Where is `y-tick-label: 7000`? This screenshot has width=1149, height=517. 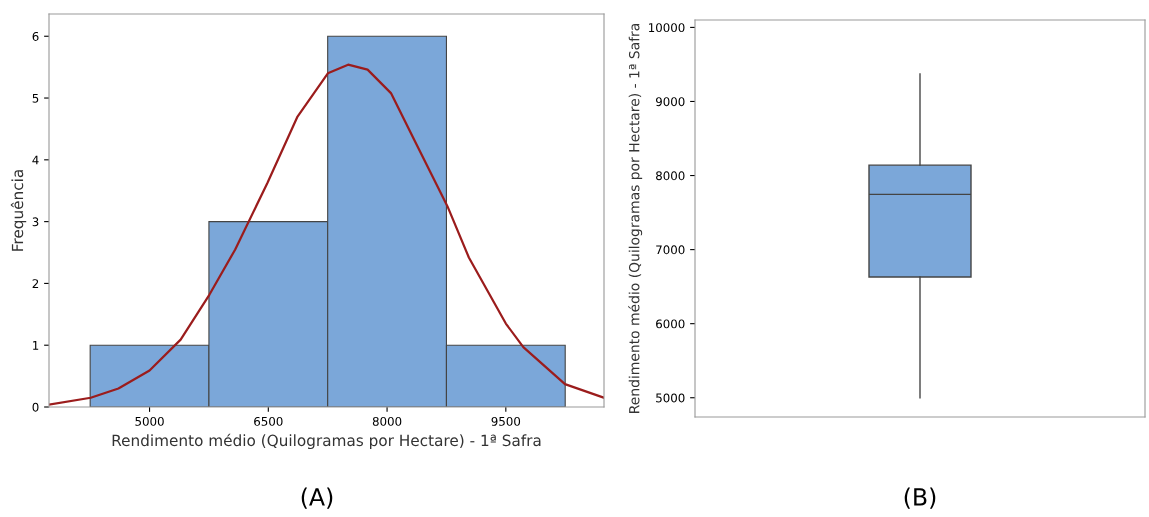
y-tick-label: 7000 is located at coordinates (670, 250).